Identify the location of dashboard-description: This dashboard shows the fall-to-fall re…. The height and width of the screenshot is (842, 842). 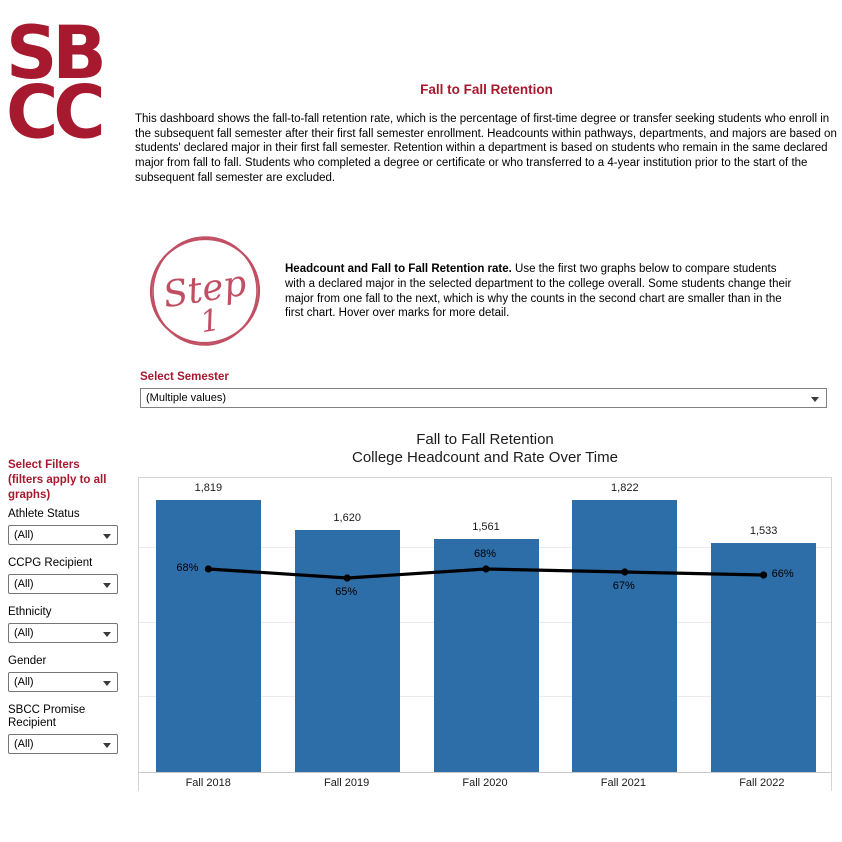
(486, 148).